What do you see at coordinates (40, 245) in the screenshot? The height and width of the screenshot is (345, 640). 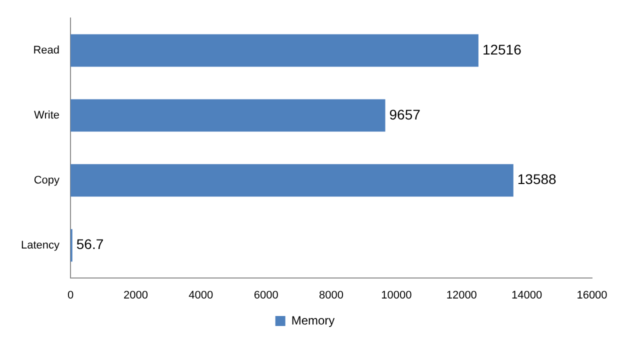 I see `y-tick-label: Latency` at bounding box center [40, 245].